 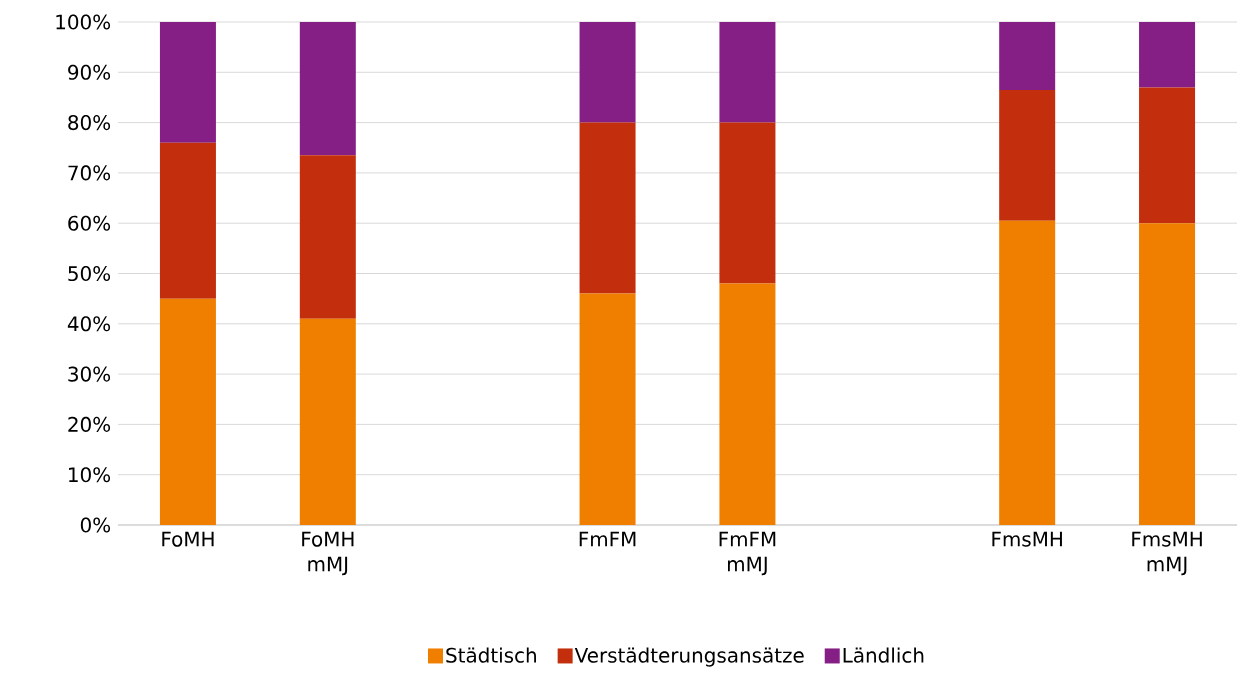 I want to click on x-tick-label: FmsMH mMJ, so click(x=1167, y=553).